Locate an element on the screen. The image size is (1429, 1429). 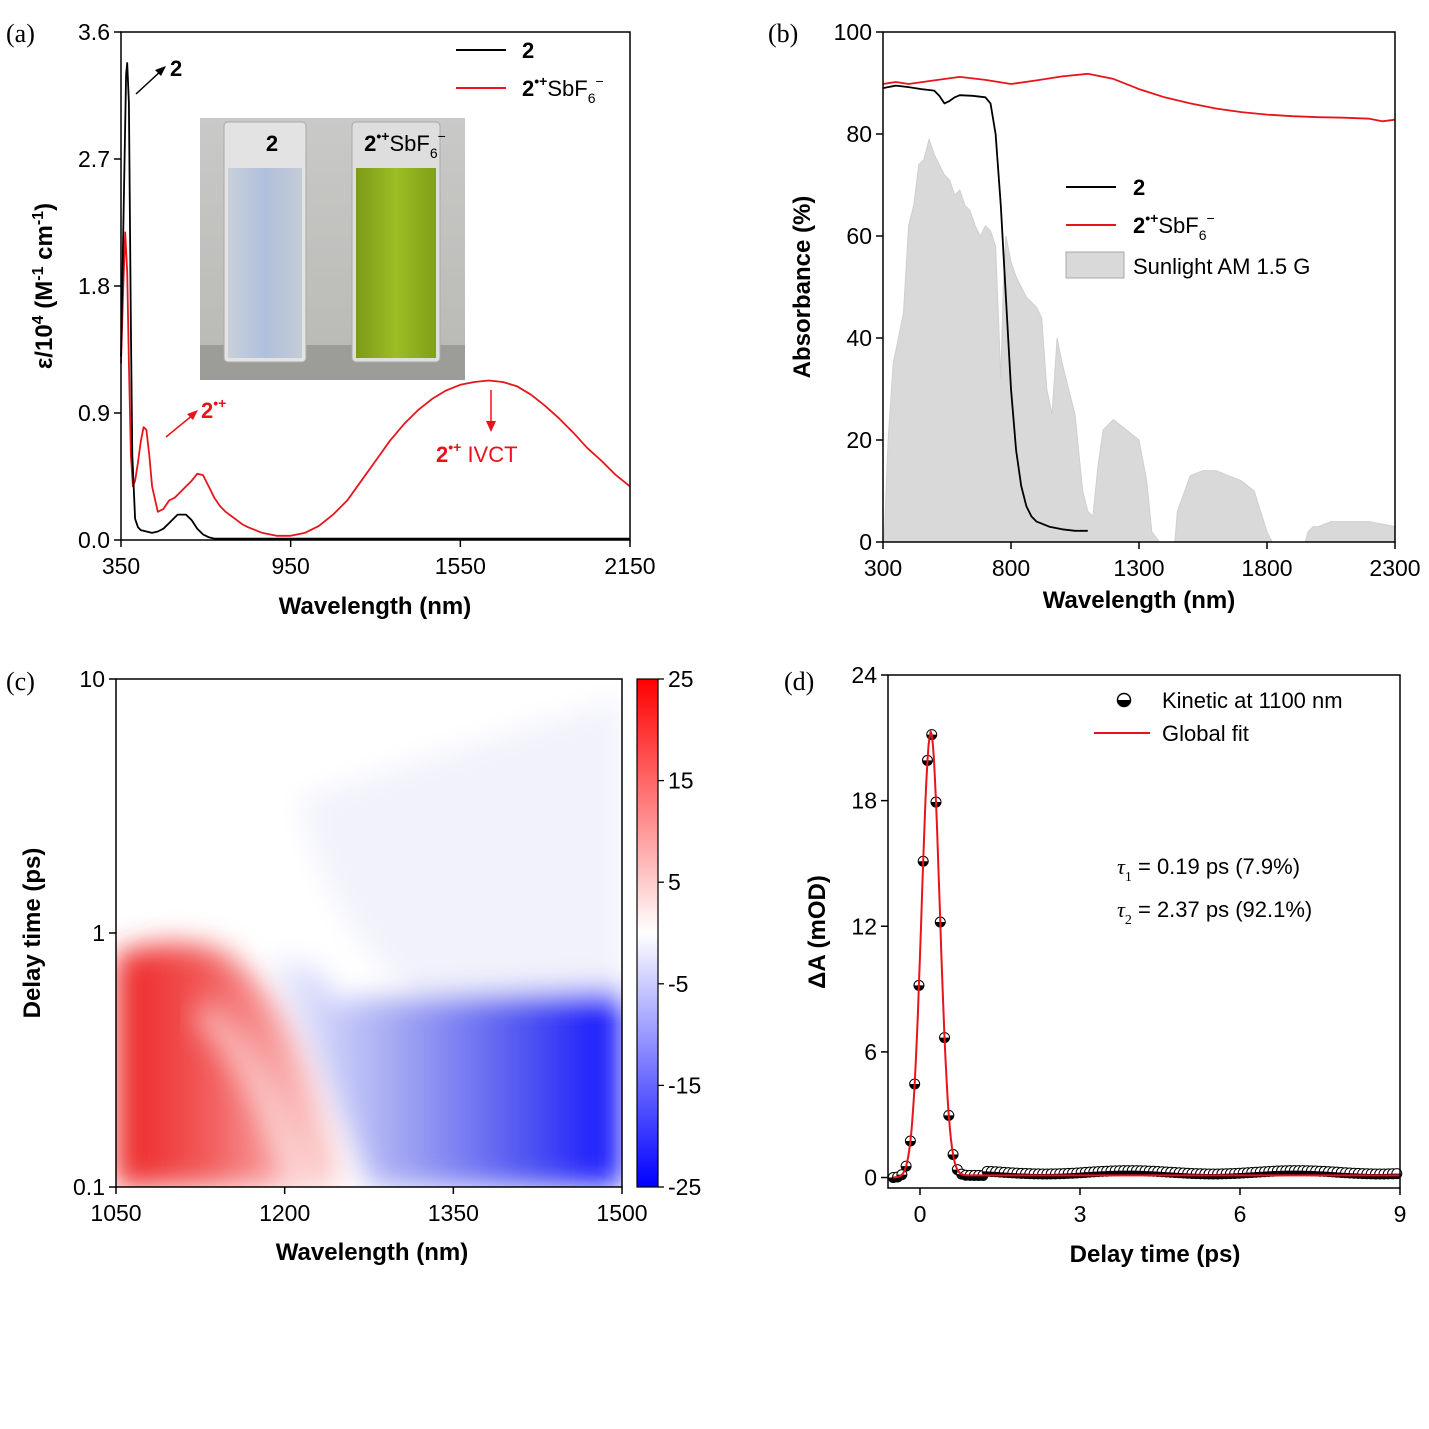
heatmap is located at coordinates (369, 933).